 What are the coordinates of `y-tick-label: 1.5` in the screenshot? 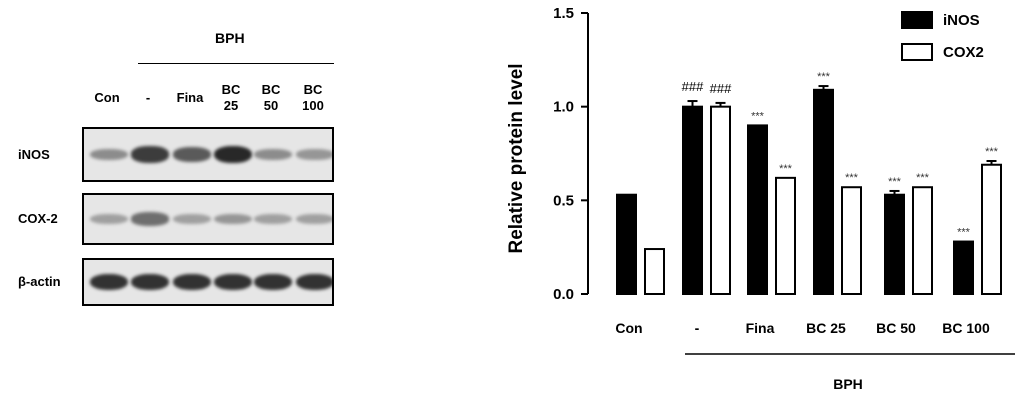 It's located at (563, 13).